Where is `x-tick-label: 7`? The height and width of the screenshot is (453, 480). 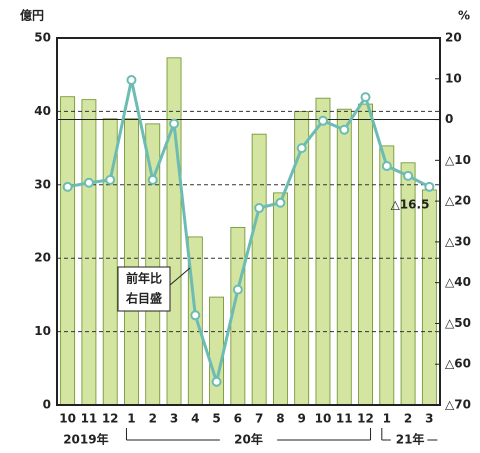
x-tick-label: 7 is located at coordinates (259, 419).